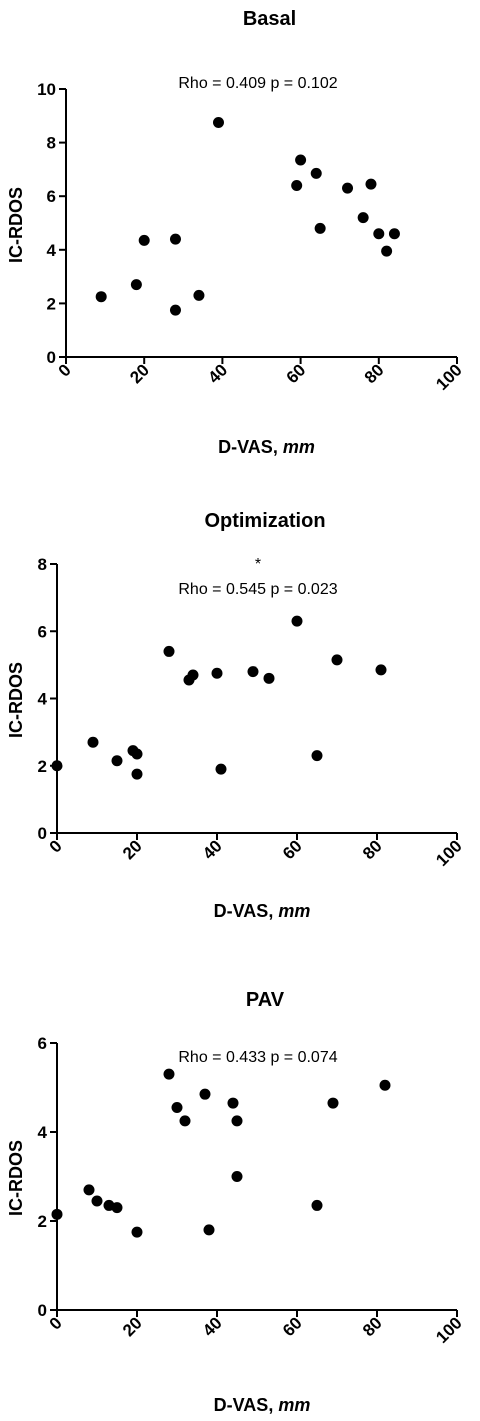 The height and width of the screenshot is (1421, 480). I want to click on correlation-annotation: Rho = 0.409 p = 0.102, so click(257, 83).